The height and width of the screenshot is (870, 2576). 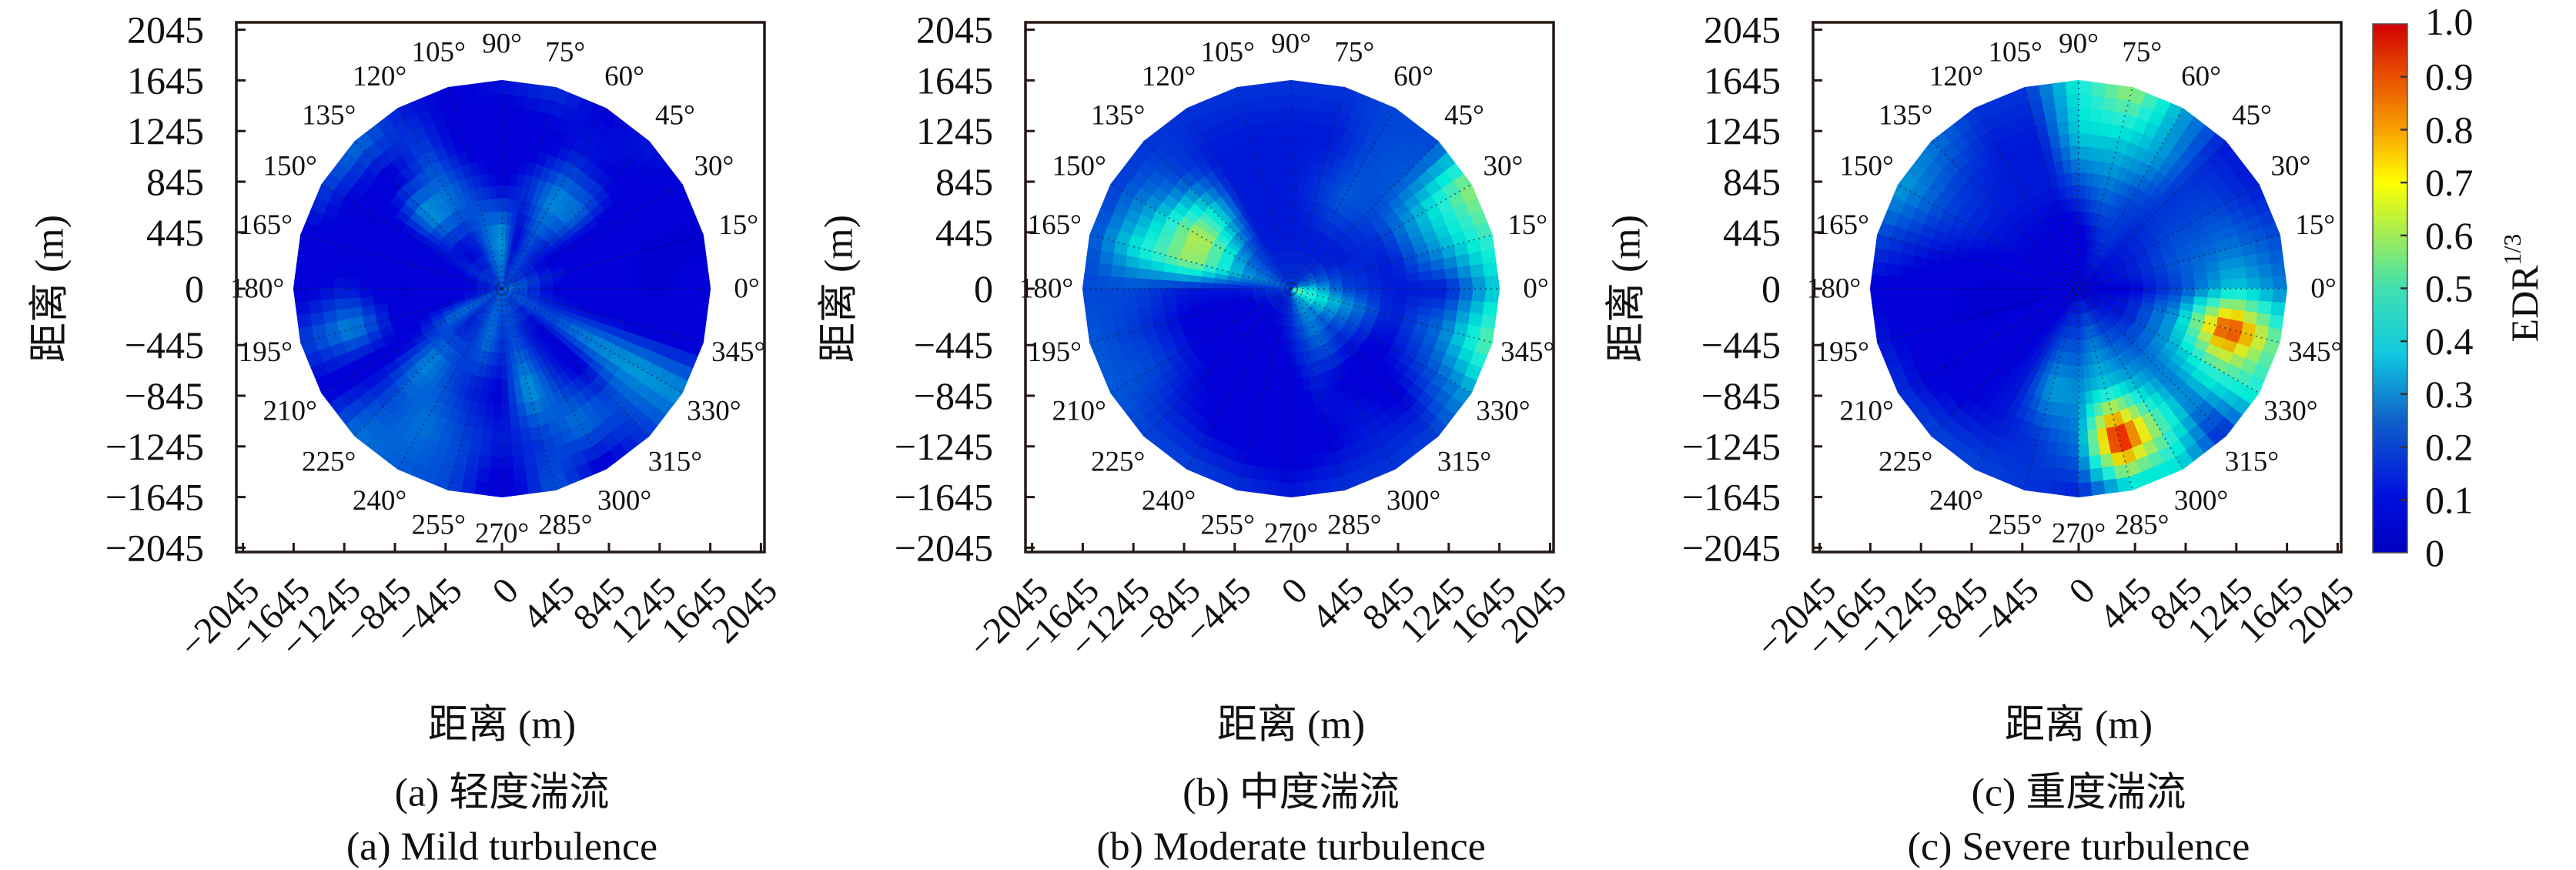 What do you see at coordinates (503, 793) in the screenshot?
I see `caption-chinese: (a) 轻度湍流` at bounding box center [503, 793].